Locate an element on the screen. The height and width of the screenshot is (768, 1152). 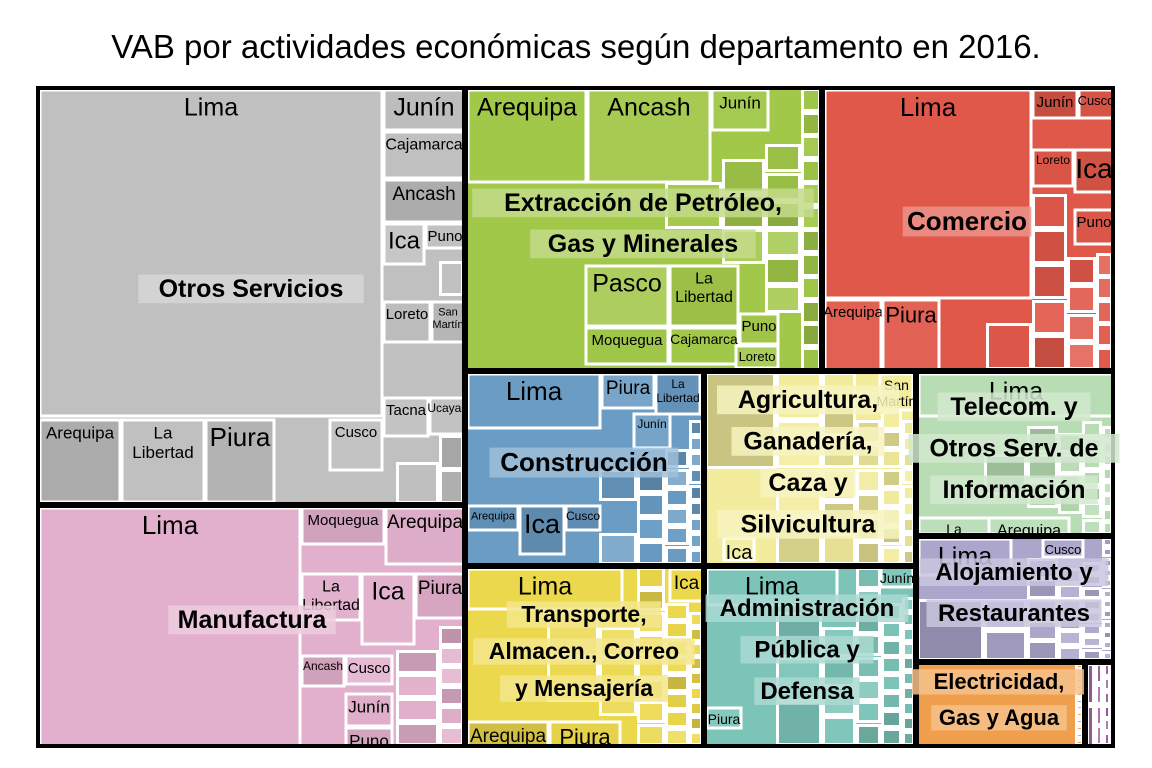
treemap-group-label: Pública y is located at coordinates (807, 650).